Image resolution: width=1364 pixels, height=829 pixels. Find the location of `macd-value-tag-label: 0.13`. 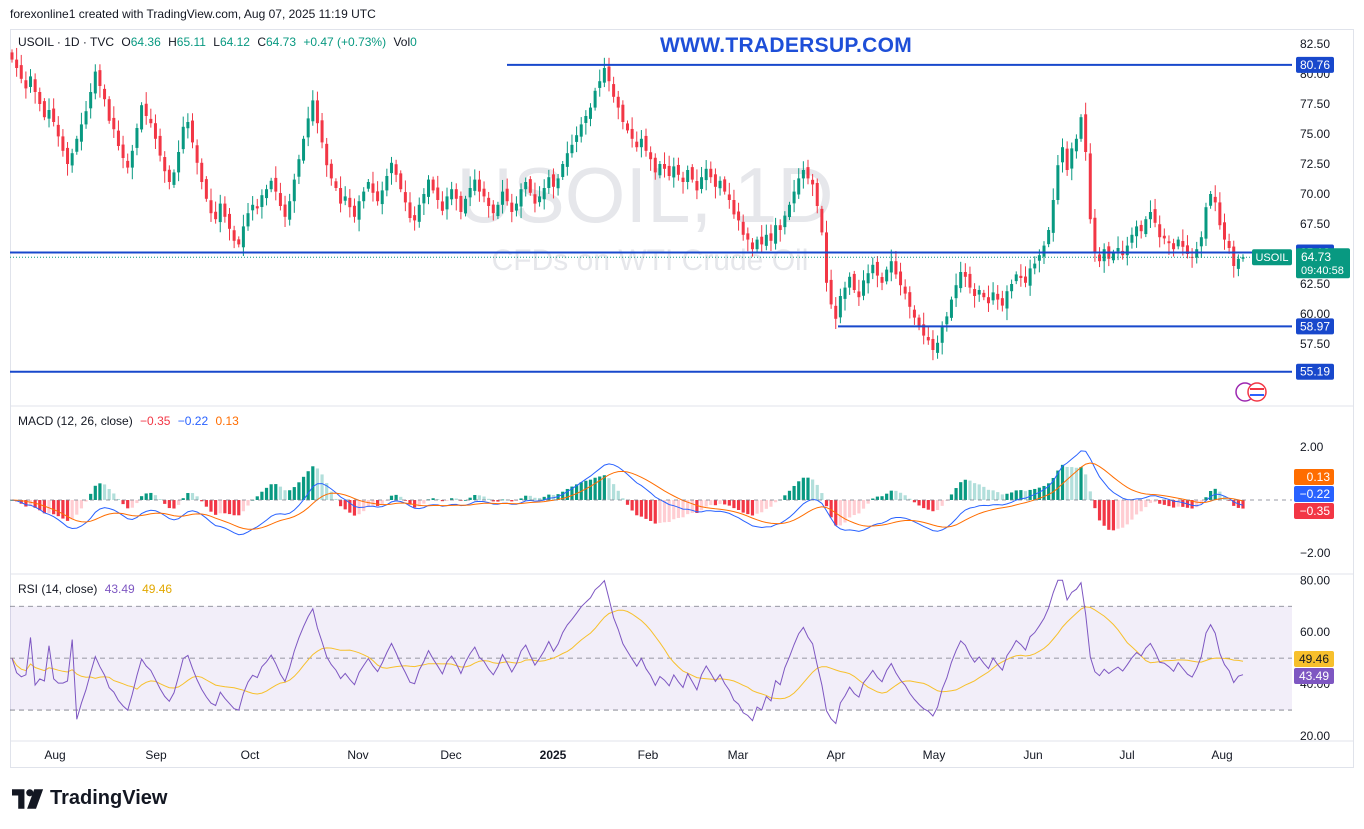

macd-value-tag-label: 0.13 is located at coordinates (1319, 477).